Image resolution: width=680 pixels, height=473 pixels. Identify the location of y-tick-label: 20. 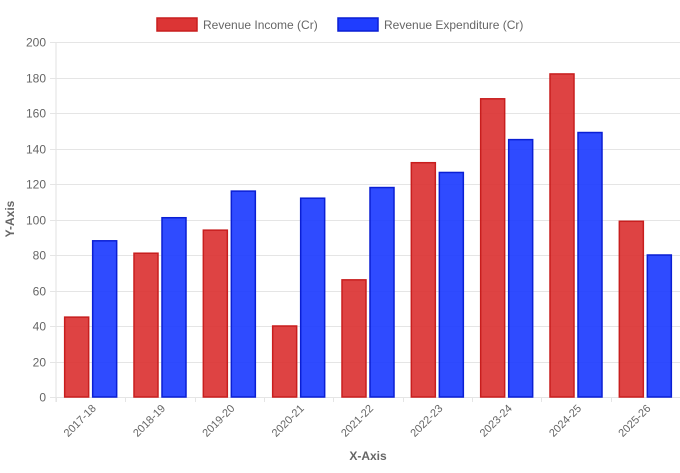
(40, 363).